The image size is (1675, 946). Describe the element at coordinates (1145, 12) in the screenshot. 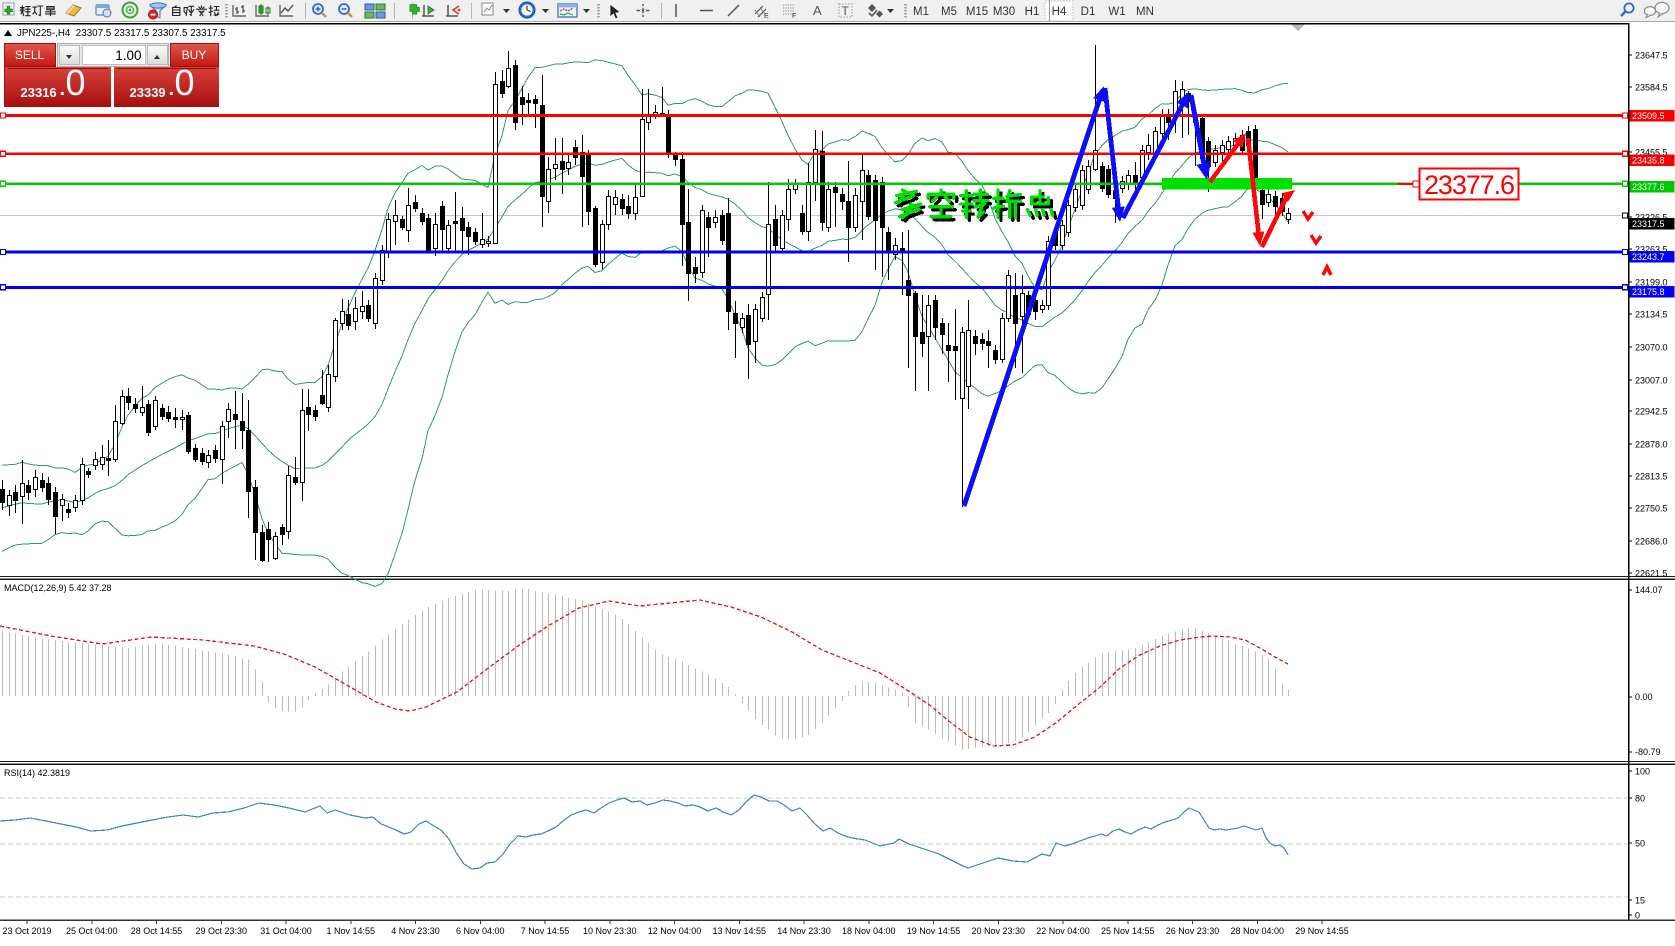

I see `svg-text: MN` at that location.